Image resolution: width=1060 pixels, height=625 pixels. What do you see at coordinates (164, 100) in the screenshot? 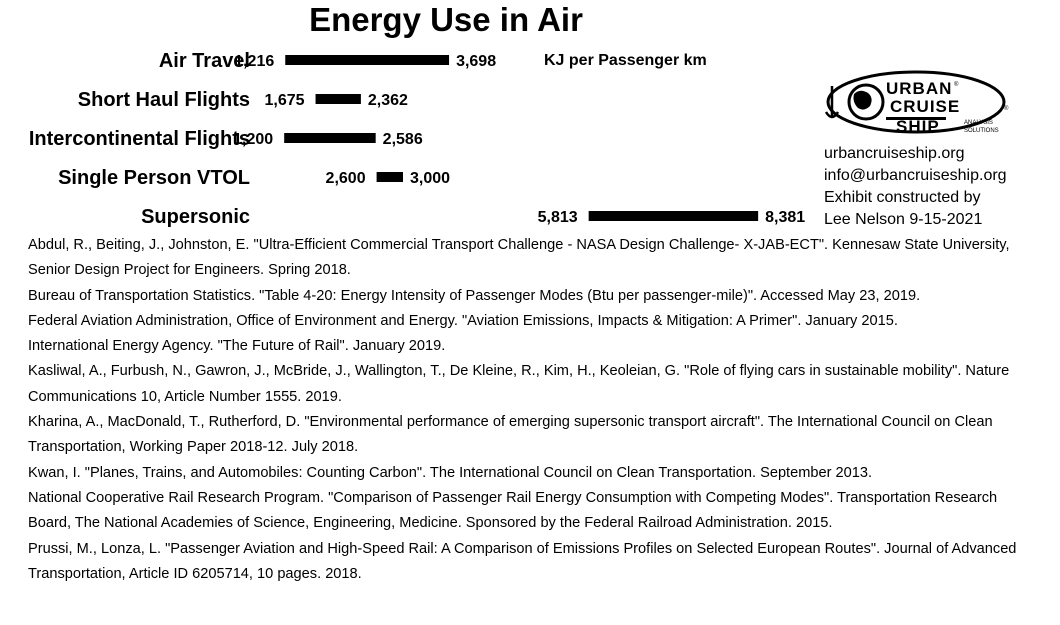
I see `category-label: Short Haul Flights` at bounding box center [164, 100].